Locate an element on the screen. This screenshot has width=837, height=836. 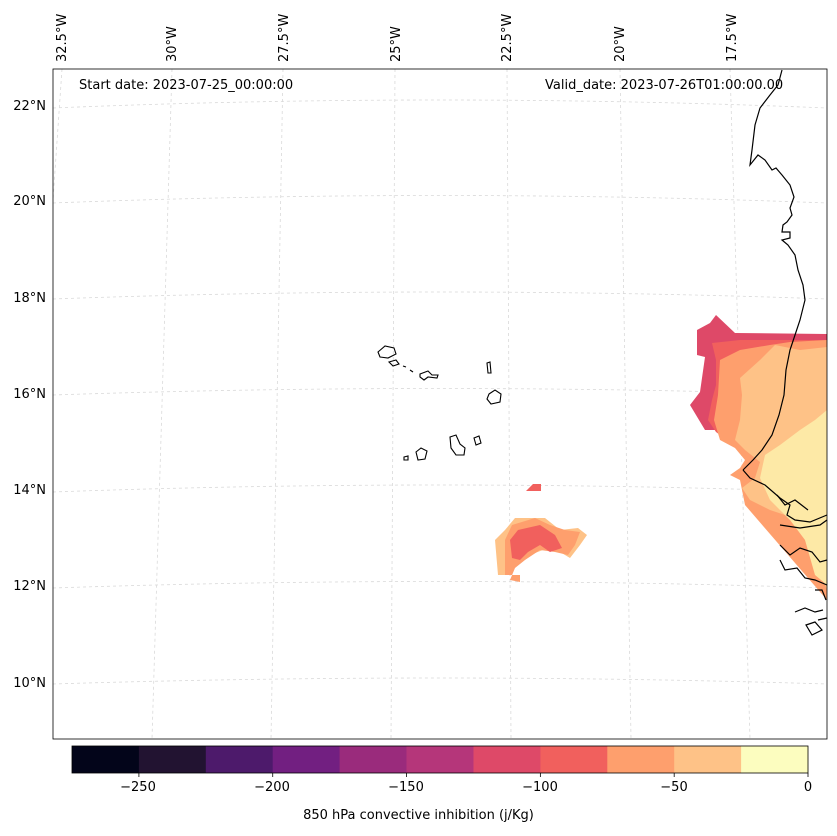
cin-field-coast is located at coordinates (758, 457).